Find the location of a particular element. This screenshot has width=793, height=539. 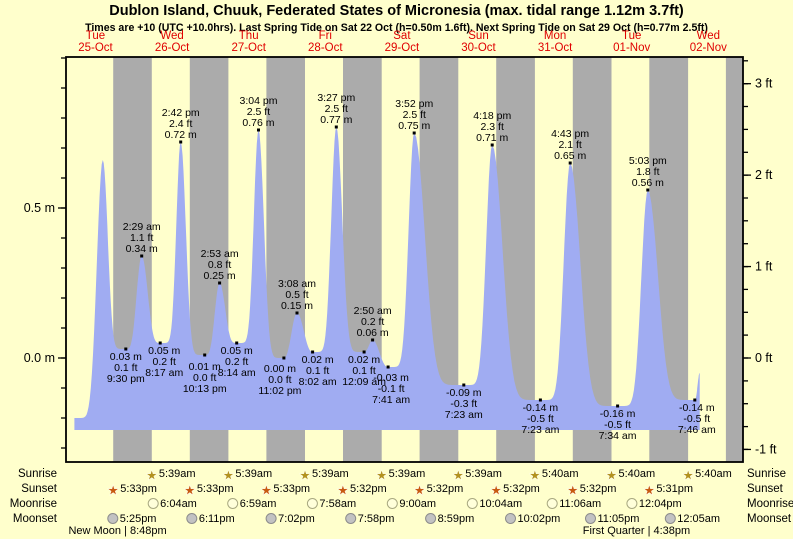

day-label: Mon is located at coordinates (555, 36).